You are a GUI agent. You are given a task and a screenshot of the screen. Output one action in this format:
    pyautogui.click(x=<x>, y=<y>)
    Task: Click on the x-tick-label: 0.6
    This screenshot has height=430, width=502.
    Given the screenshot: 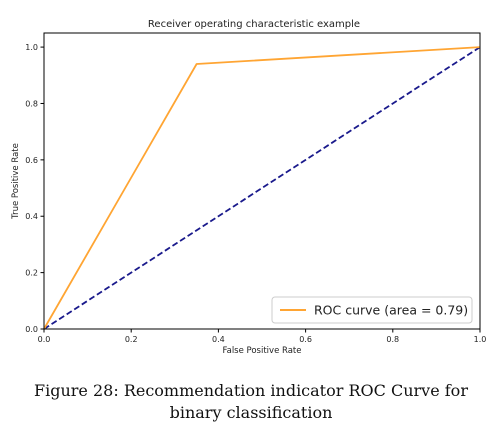 What is the action you would take?
    pyautogui.click(x=305, y=339)
    